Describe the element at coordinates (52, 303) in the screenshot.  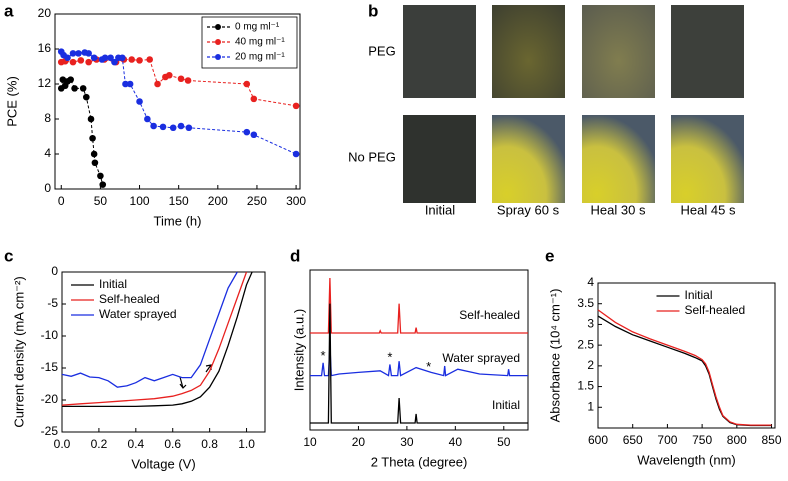
I see `y-tick-label: -5` at that location.